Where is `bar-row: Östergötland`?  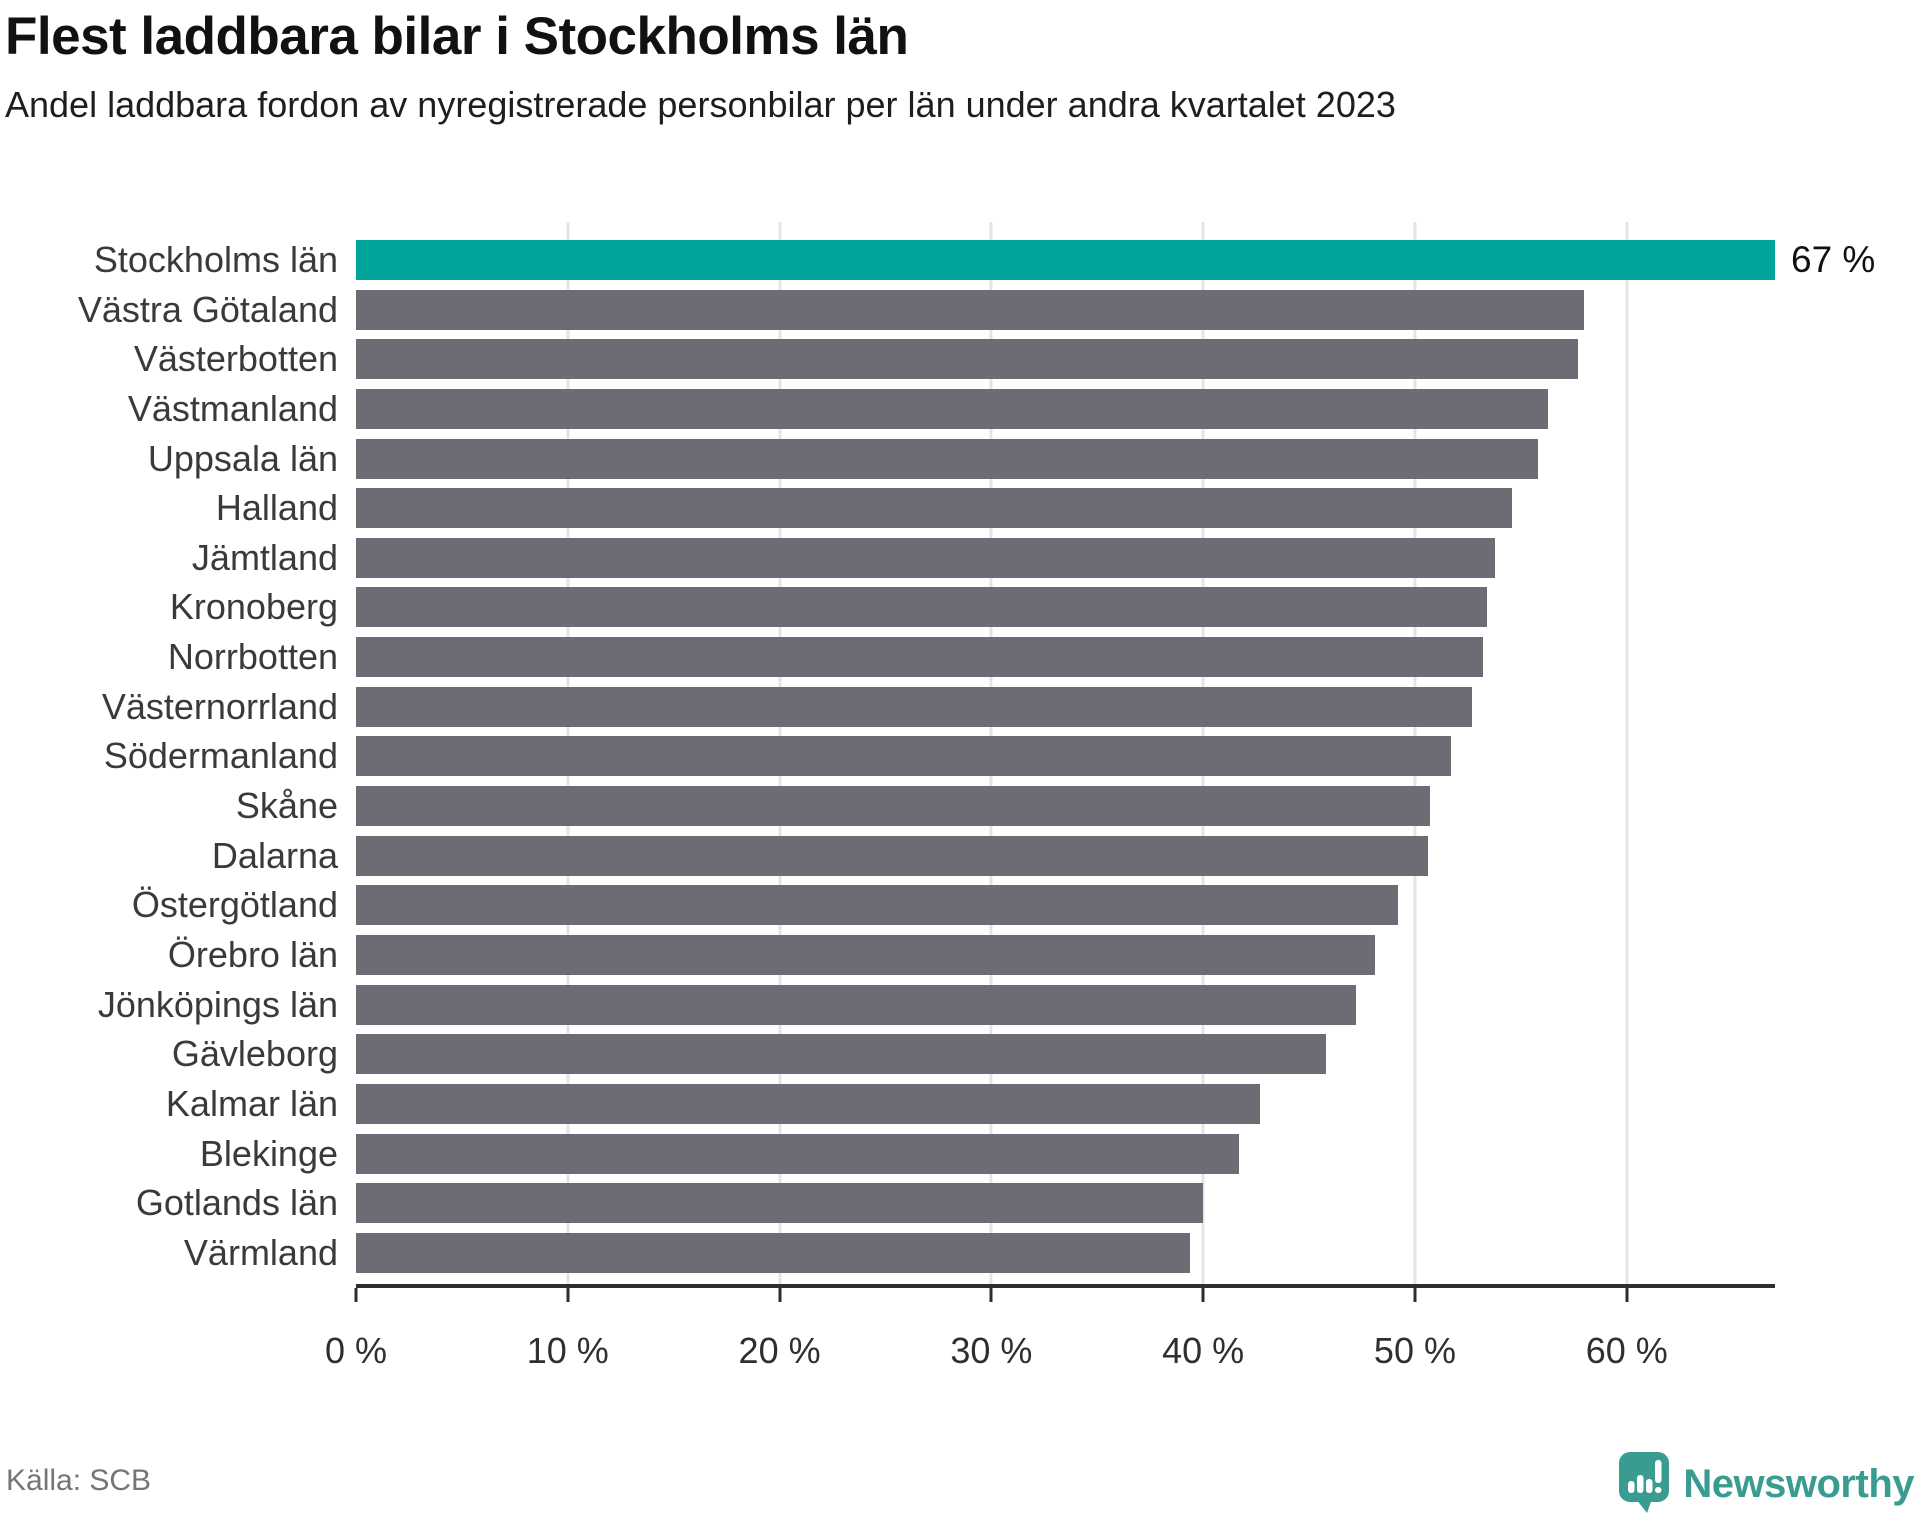 bar-row: Östergötland is located at coordinates (887, 910).